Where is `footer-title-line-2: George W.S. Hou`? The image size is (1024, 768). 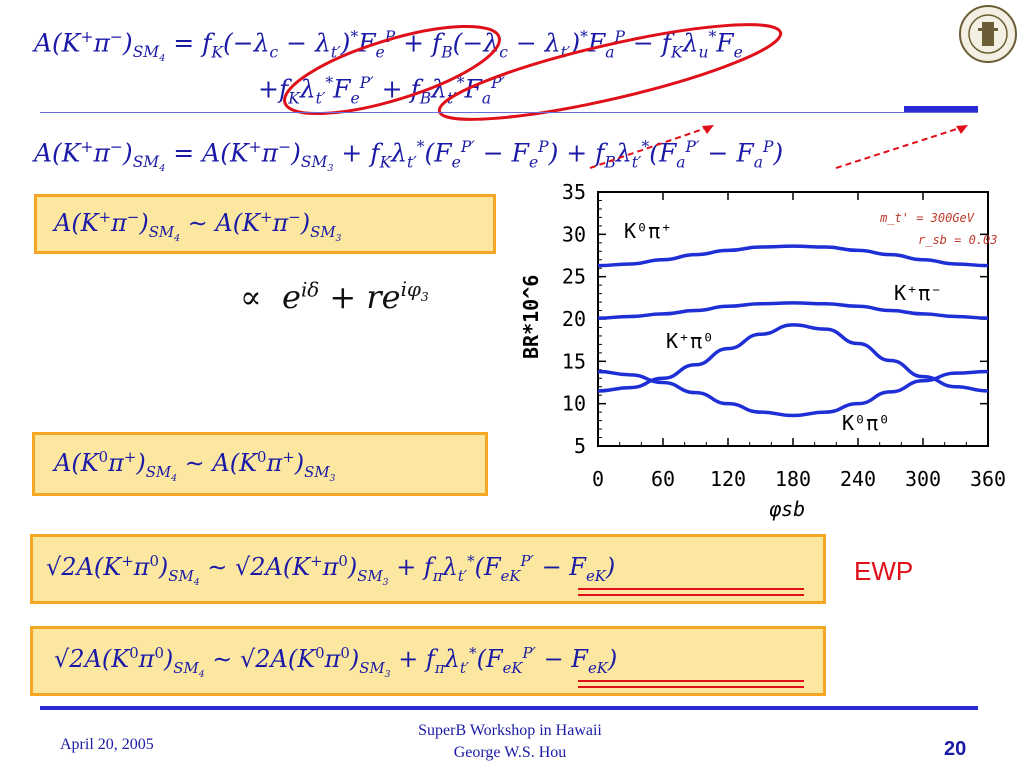
footer-title-line-2: George W.S. Hou is located at coordinates (510, 752).